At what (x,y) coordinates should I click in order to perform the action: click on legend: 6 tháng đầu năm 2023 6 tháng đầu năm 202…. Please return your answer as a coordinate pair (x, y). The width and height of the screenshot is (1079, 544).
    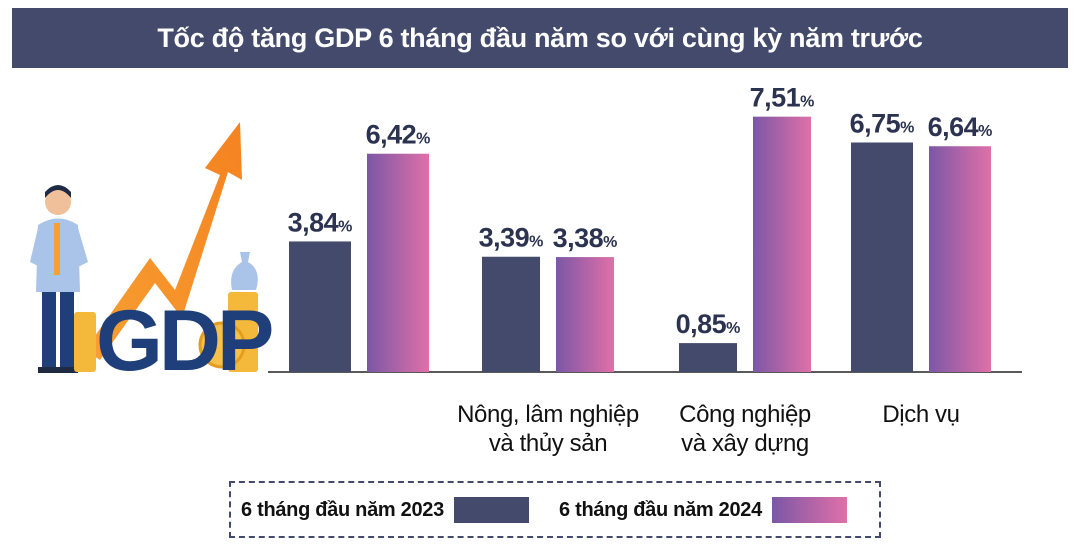
    Looking at the image, I should click on (555, 509).